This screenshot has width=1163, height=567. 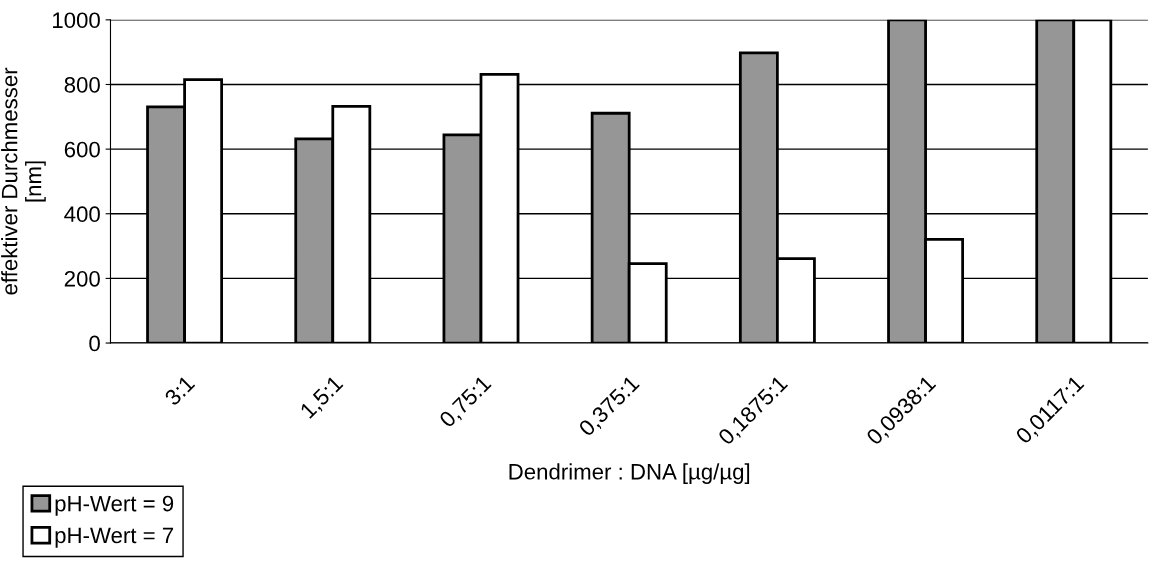 I want to click on x-axis-title: Dendrimer : DNA [µg/µg], so click(x=629, y=473).